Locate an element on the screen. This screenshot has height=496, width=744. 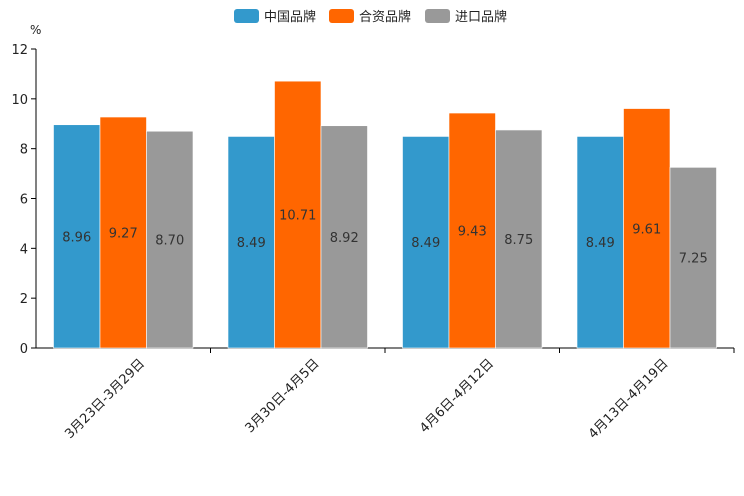
data-label: 8.75 is located at coordinates (518, 240).